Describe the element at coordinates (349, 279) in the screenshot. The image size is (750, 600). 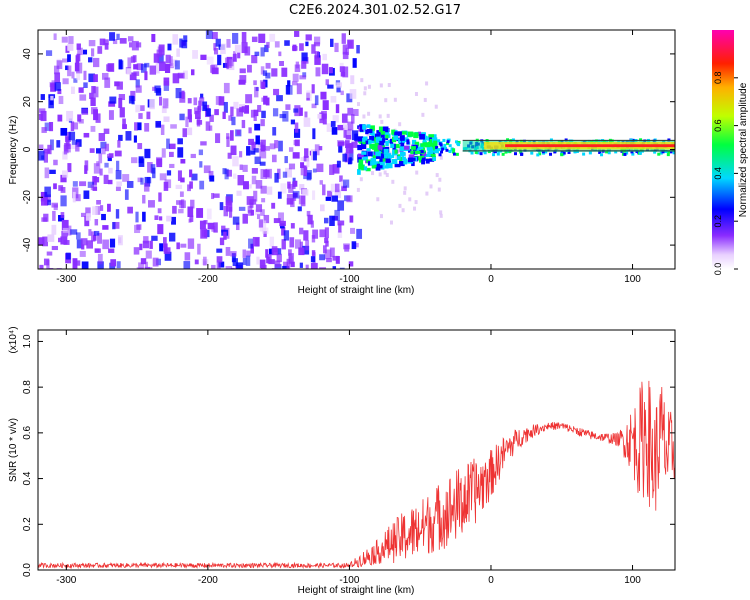
I see `x-tick-label: -100` at that location.